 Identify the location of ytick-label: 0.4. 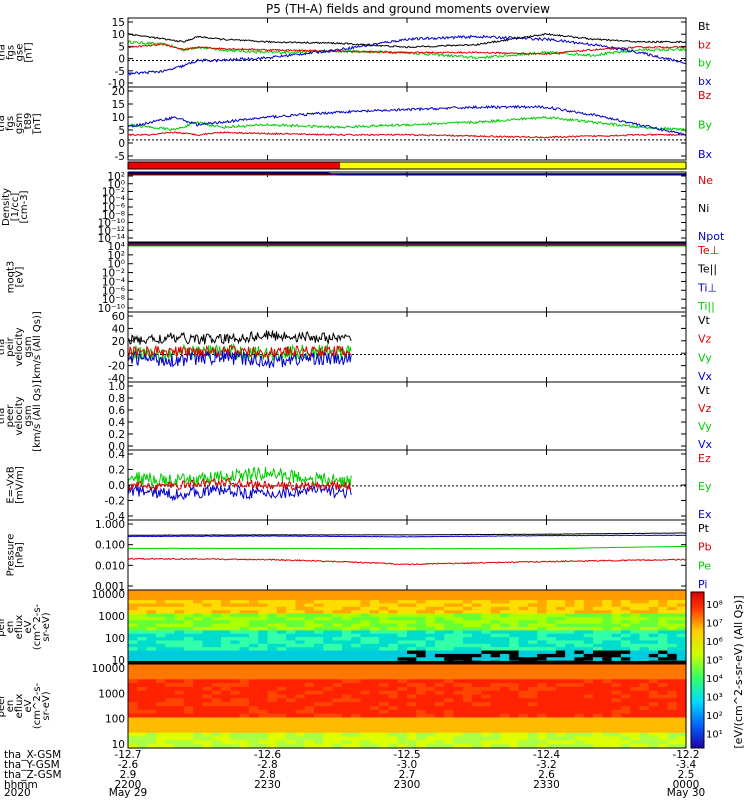
(116, 423).